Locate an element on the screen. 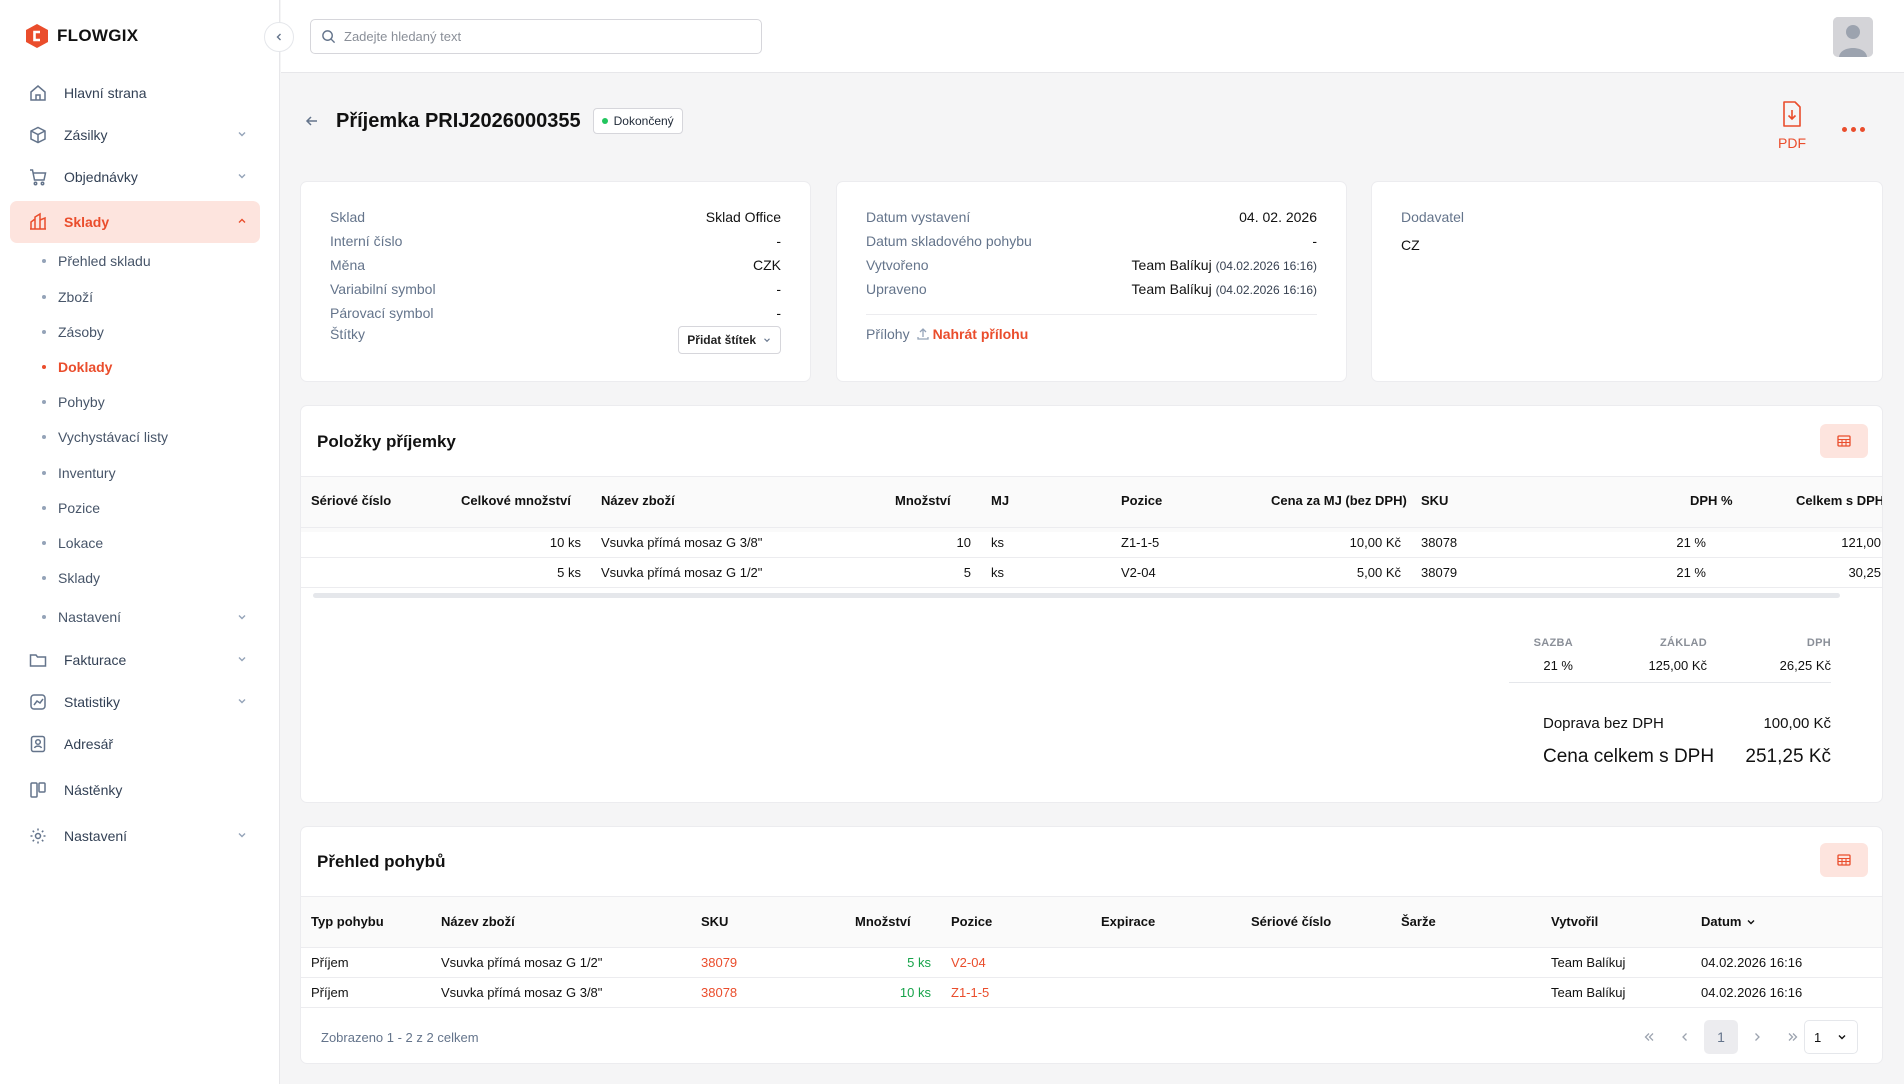 Image resolution: width=1904 pixels, height=1084 pixels. subnav-settings: Nastavení is located at coordinates (145, 617).